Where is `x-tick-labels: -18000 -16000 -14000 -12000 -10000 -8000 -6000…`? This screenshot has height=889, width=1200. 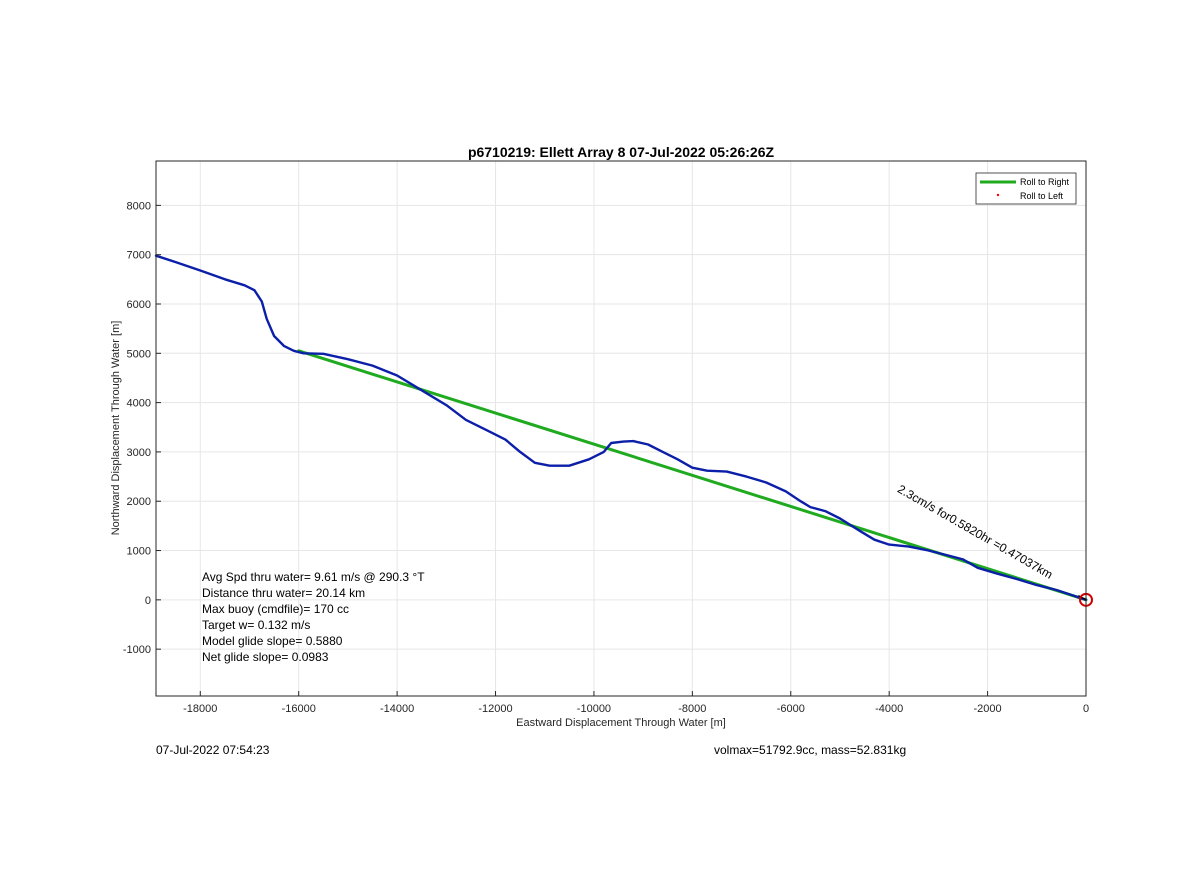
x-tick-labels: -18000 -16000 -14000 -12000 -10000 -8000 -6000… is located at coordinates (636, 703).